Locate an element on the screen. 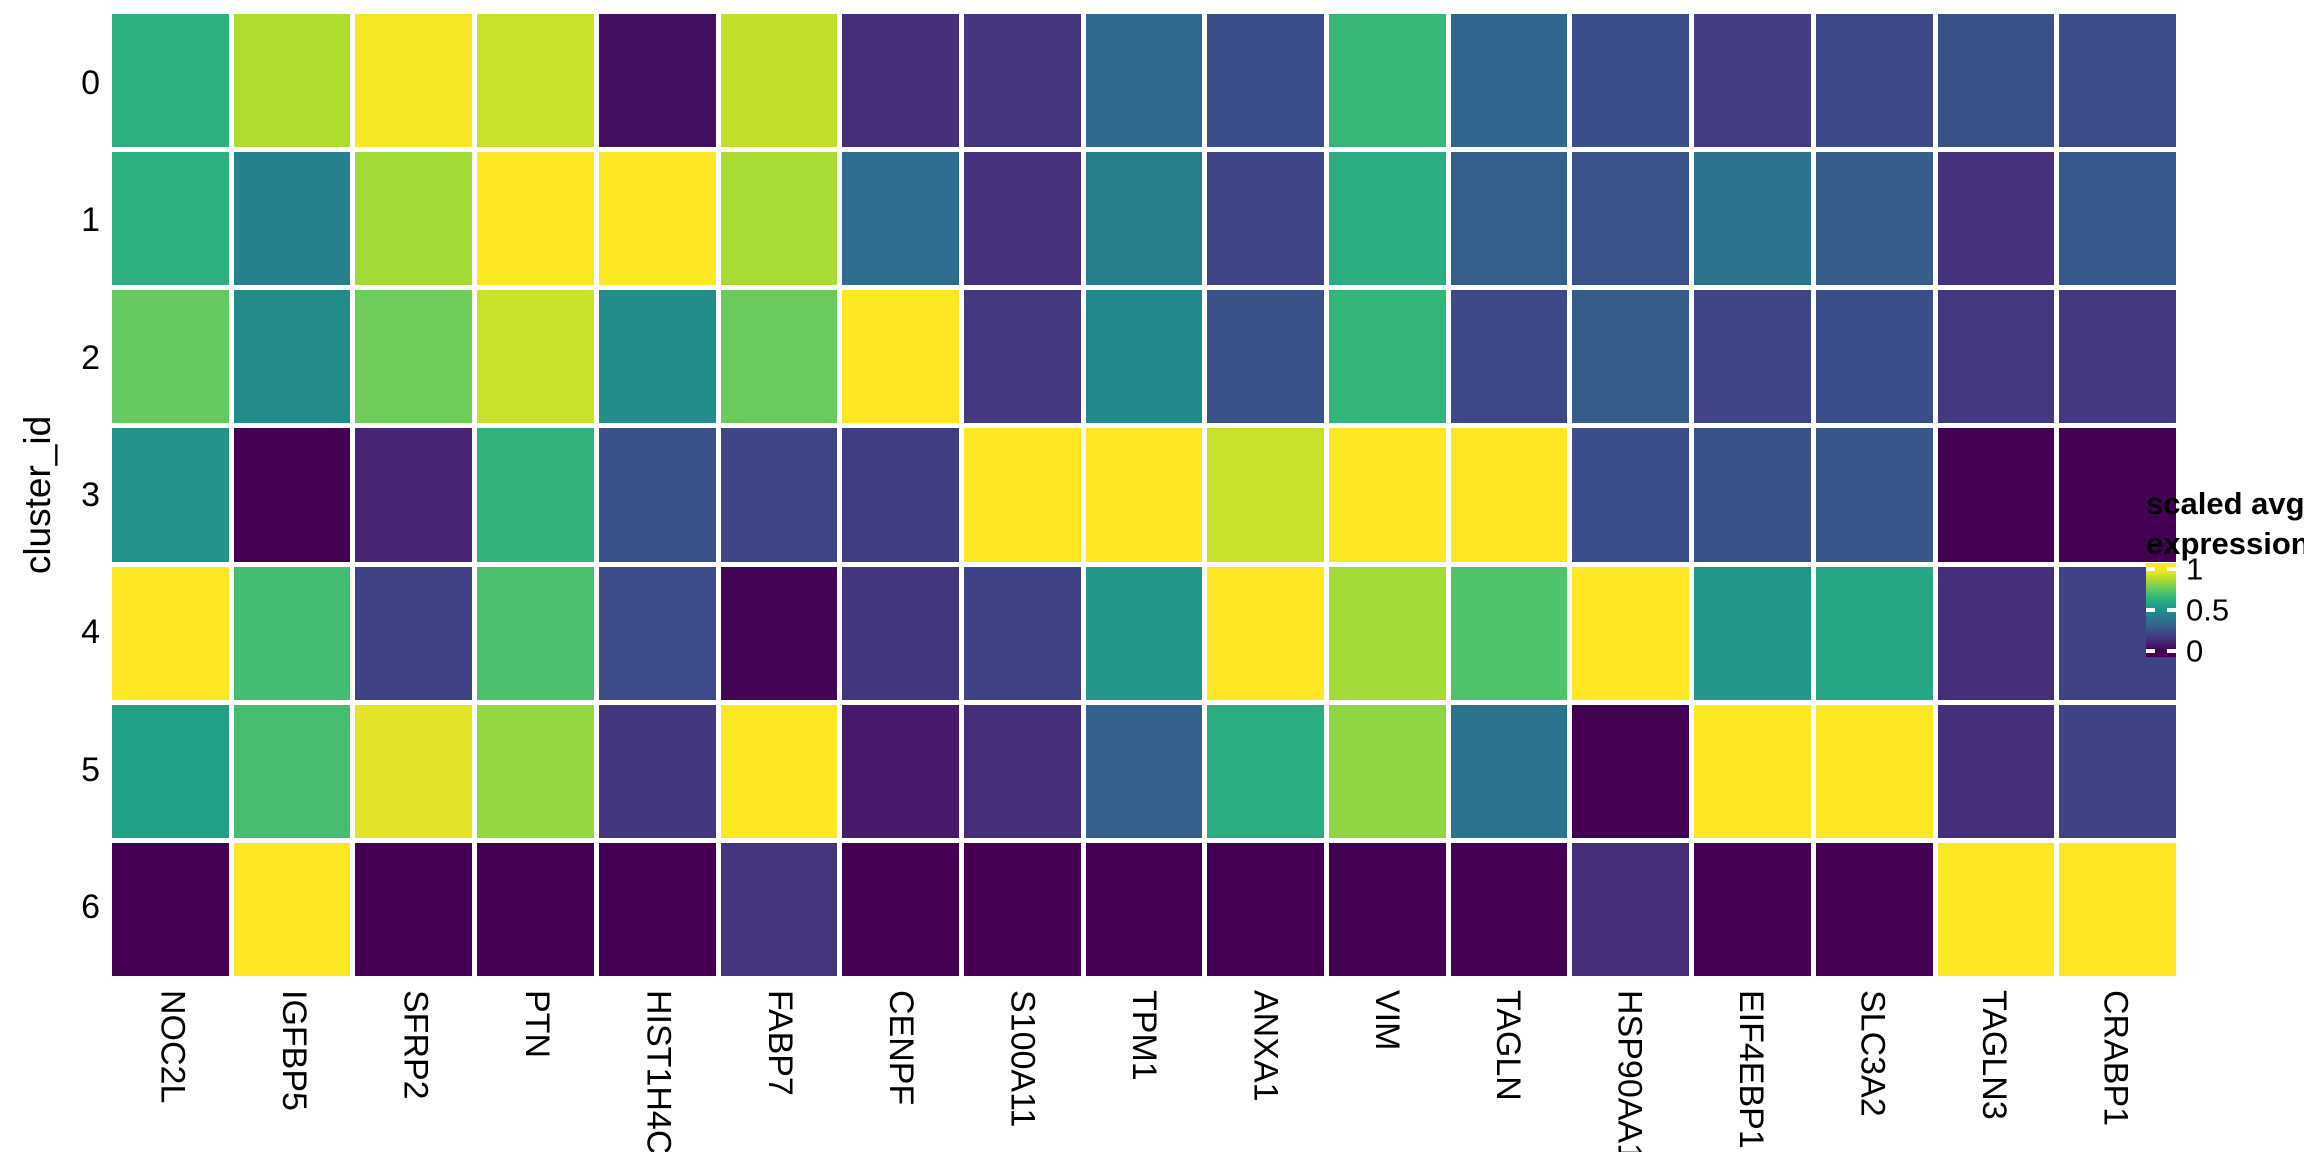 The height and width of the screenshot is (1152, 2304). x-tick-label: ANXA1 is located at coordinates (1265, 1046).